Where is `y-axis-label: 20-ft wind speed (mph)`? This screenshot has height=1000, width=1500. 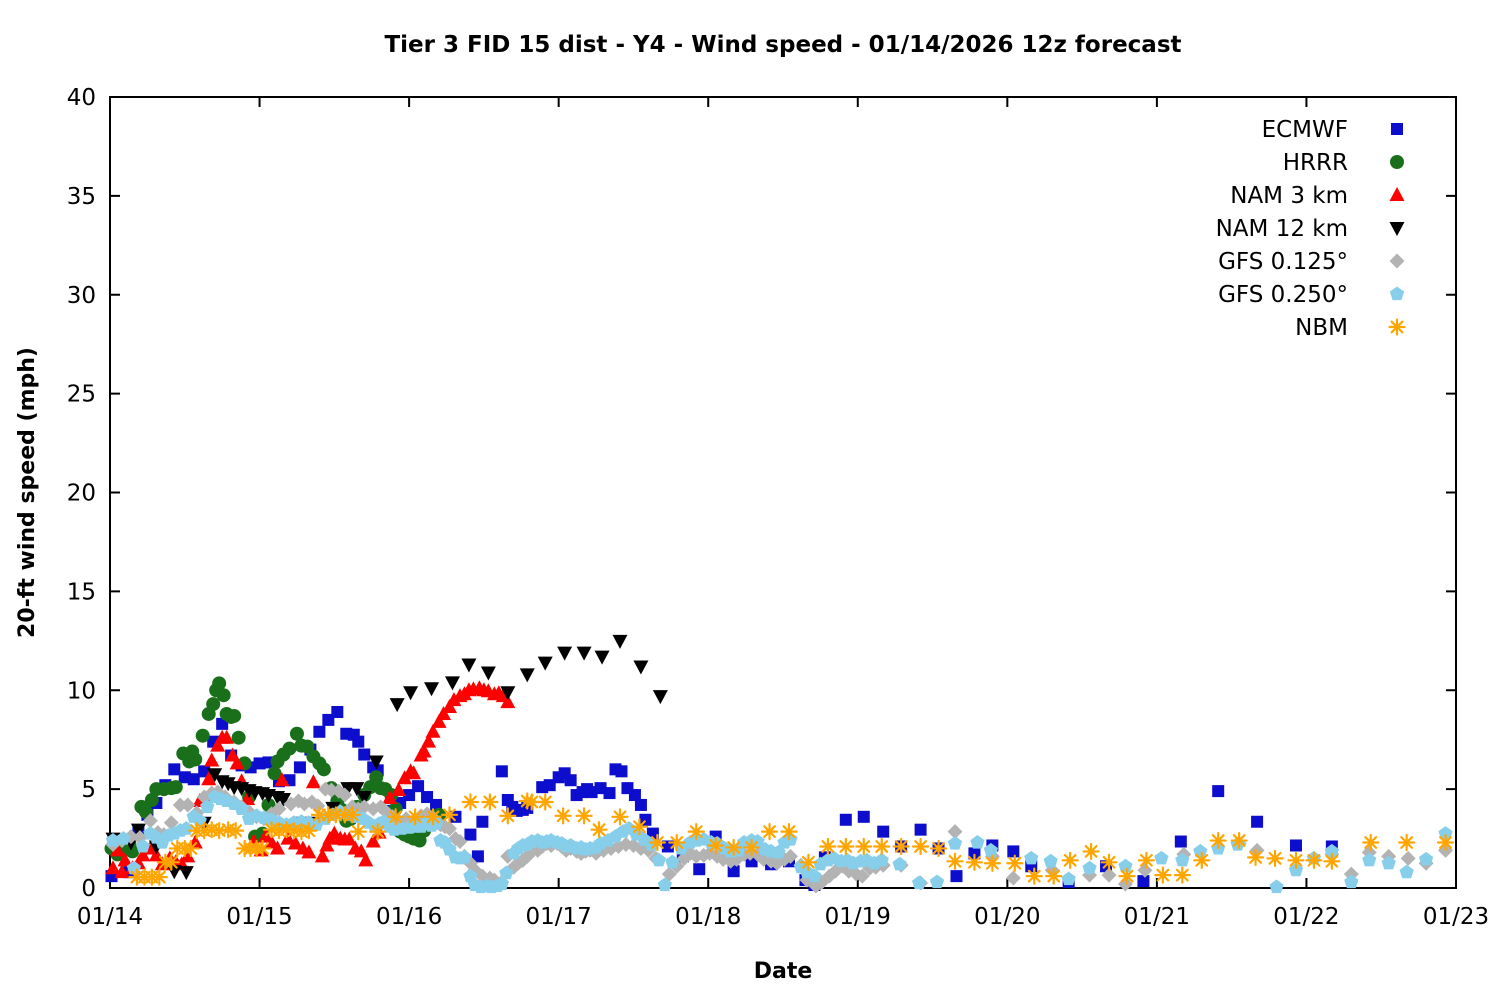
y-axis-label: 20-ft wind speed (mph) is located at coordinates (27, 492).